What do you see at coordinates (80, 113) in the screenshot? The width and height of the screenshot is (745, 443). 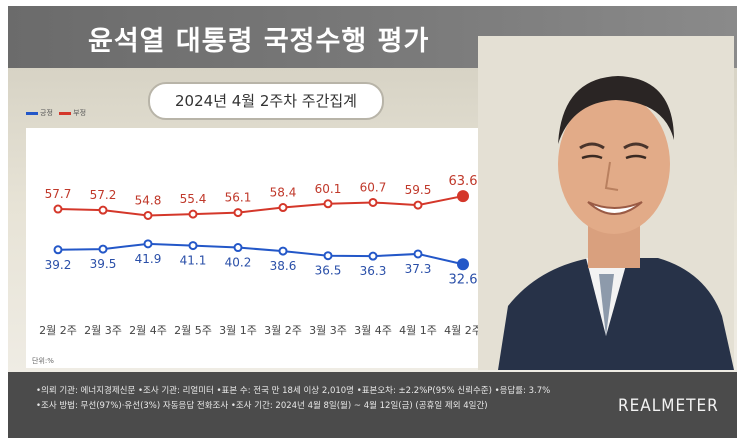 I see `legend-label-disapprove: 부정` at bounding box center [80, 113].